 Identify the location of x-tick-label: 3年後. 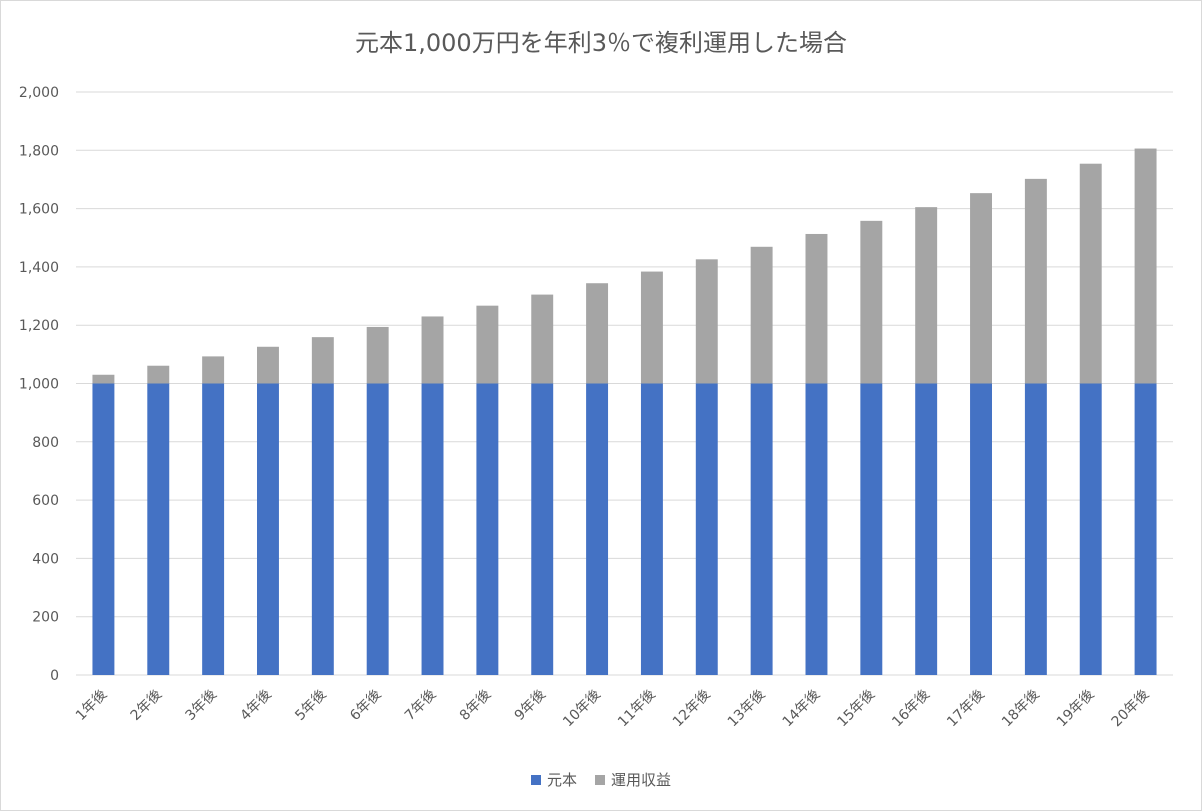
(201, 705).